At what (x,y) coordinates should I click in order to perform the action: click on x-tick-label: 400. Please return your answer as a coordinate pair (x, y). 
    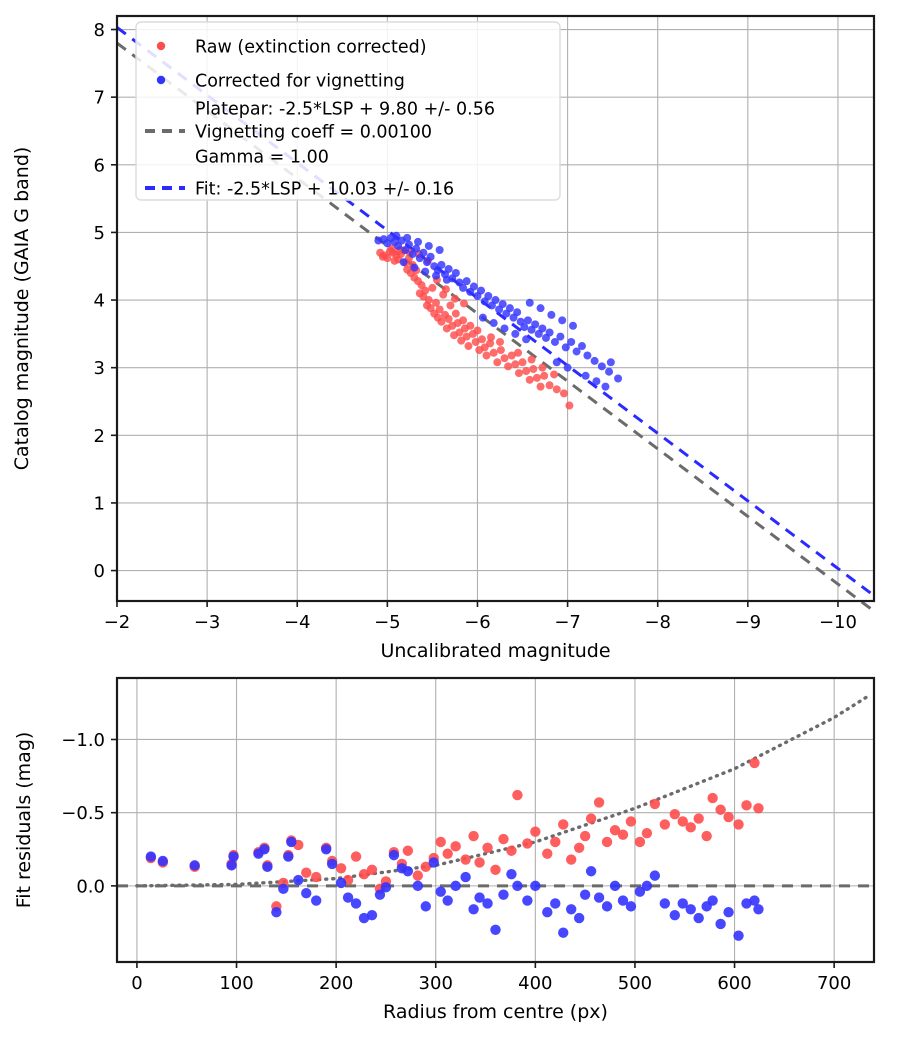
    Looking at the image, I should click on (535, 983).